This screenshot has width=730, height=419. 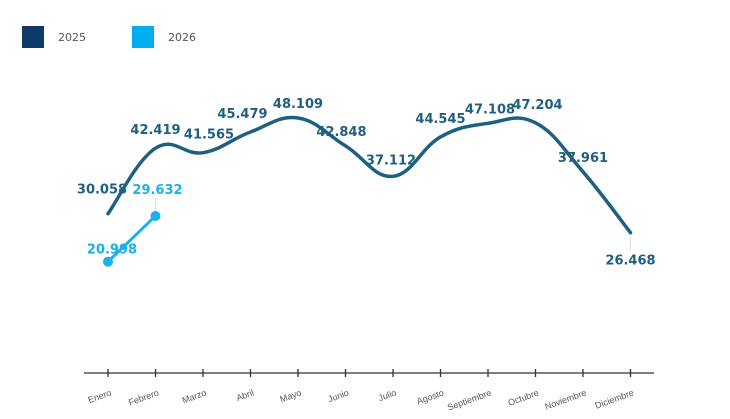 I want to click on legend-swatch-2026, so click(x=143, y=37).